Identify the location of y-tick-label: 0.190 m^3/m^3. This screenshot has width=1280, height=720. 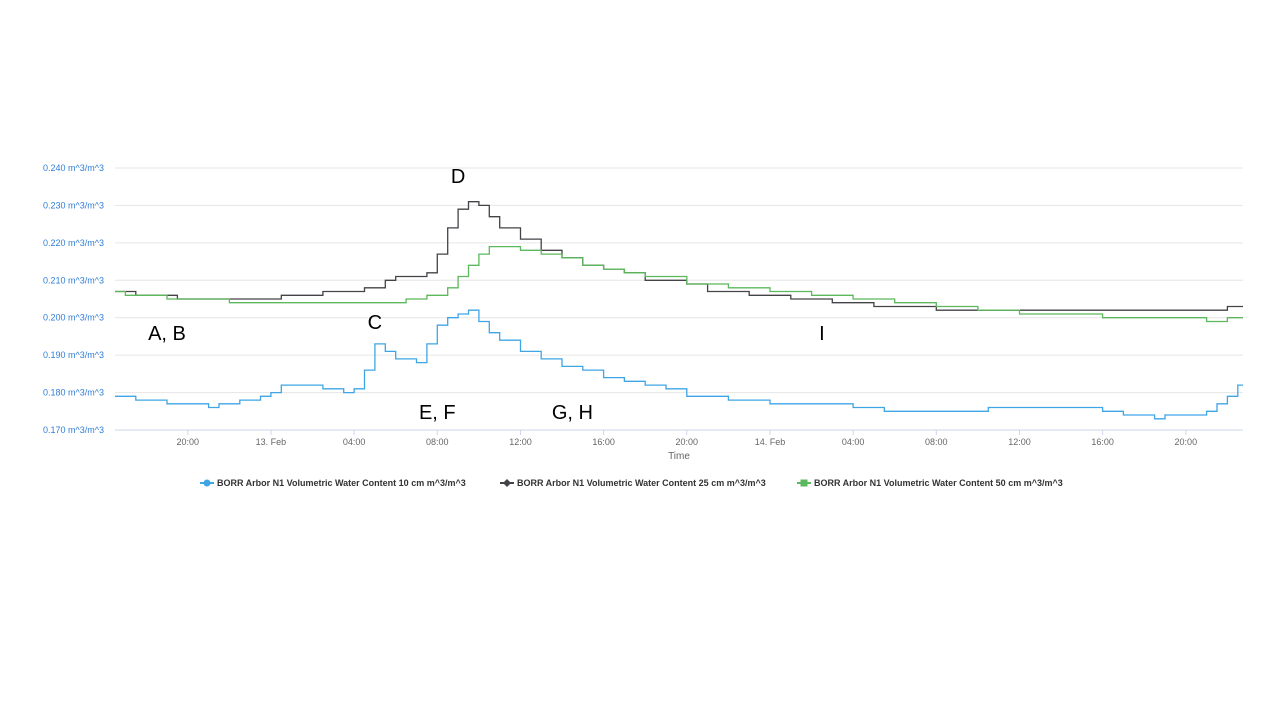
(73, 355).